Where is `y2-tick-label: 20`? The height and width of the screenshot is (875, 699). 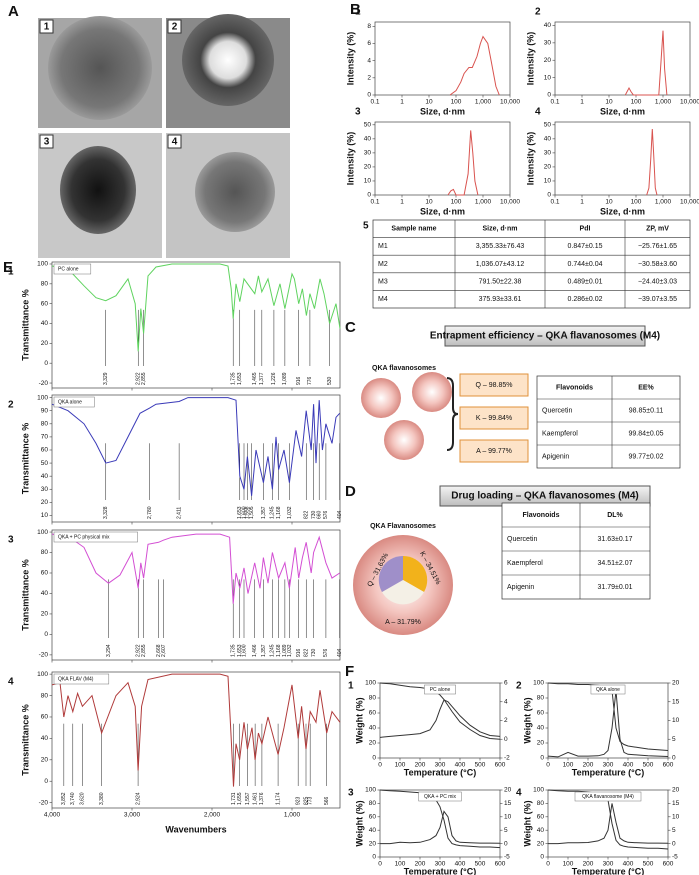
y2-tick-label: 20 is located at coordinates (508, 790).